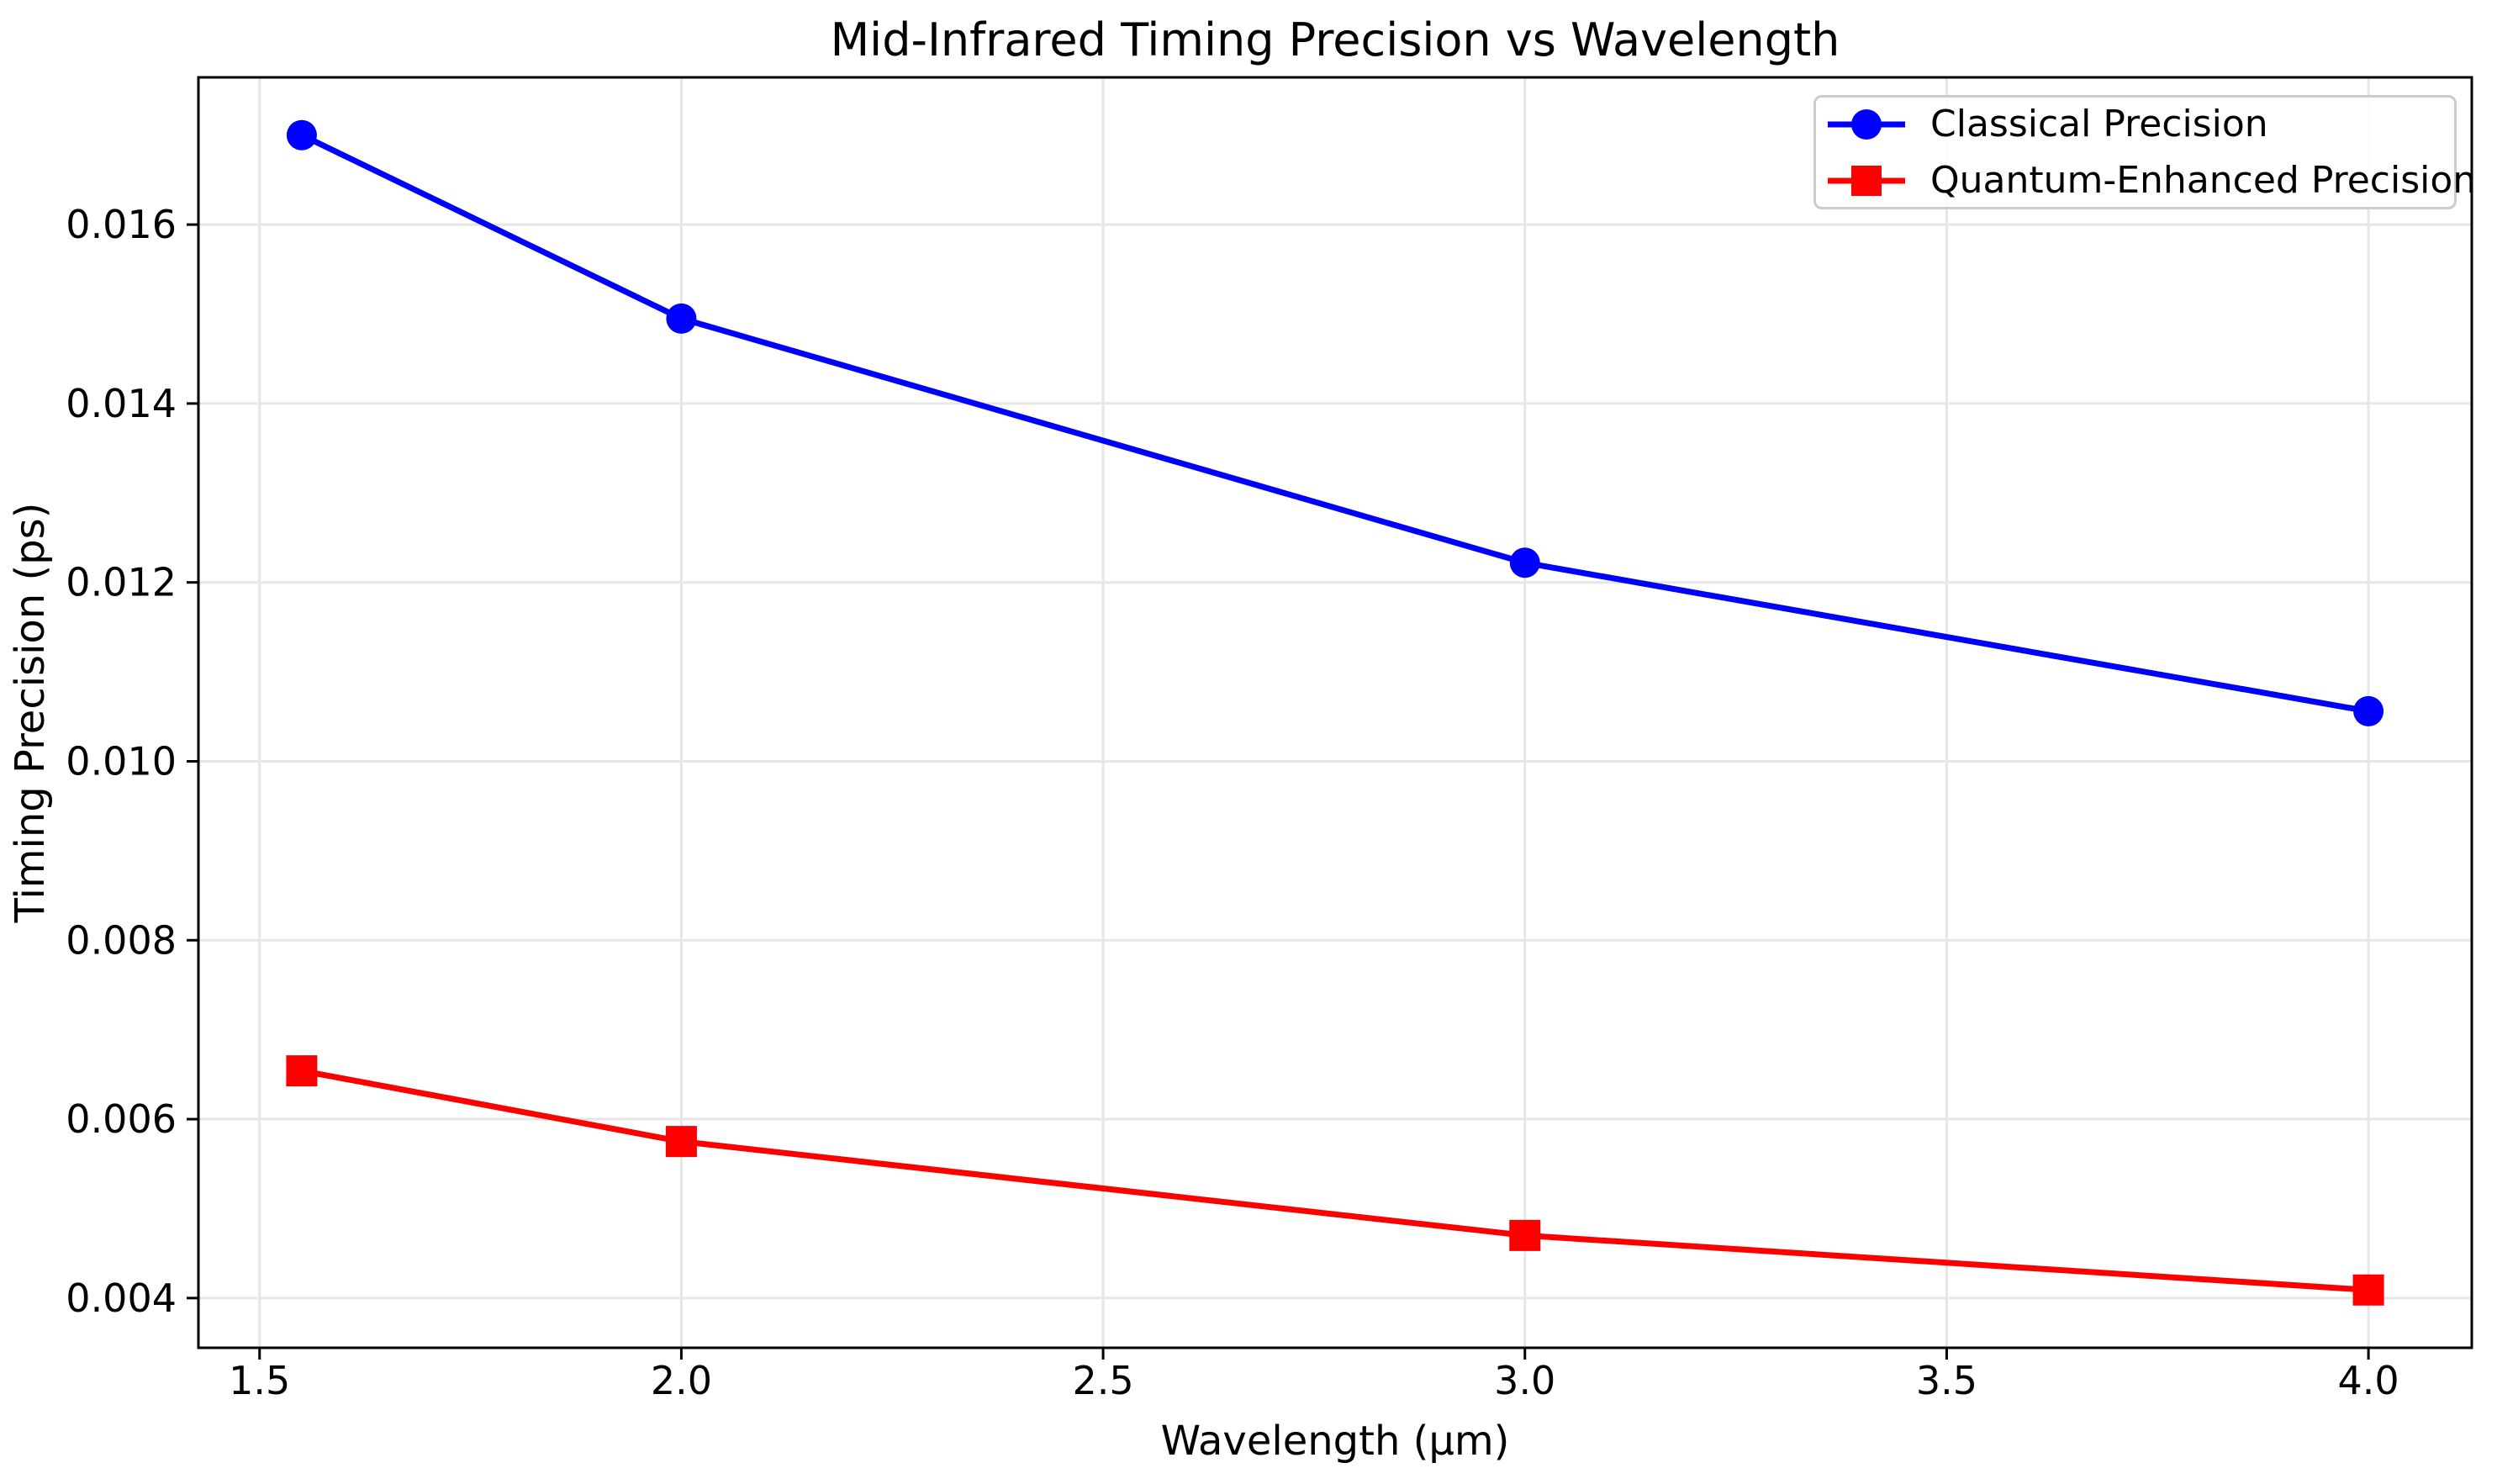 This screenshot has height=1484, width=2497. Describe the element at coordinates (1335, 1441) in the screenshot. I see `x-axis-label: Wavelength (μm)` at that location.